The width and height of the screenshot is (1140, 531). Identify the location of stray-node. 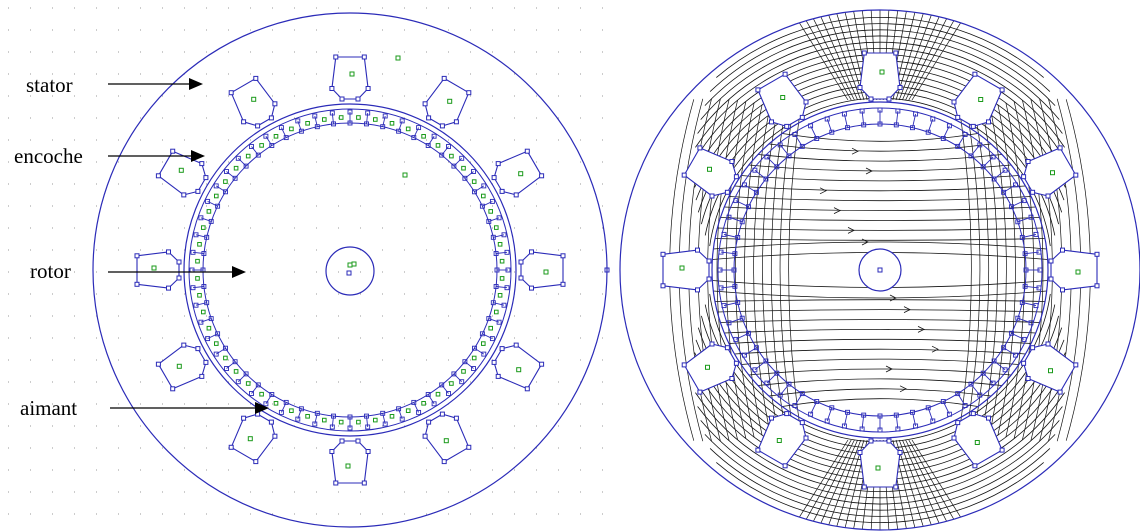
(607, 270).